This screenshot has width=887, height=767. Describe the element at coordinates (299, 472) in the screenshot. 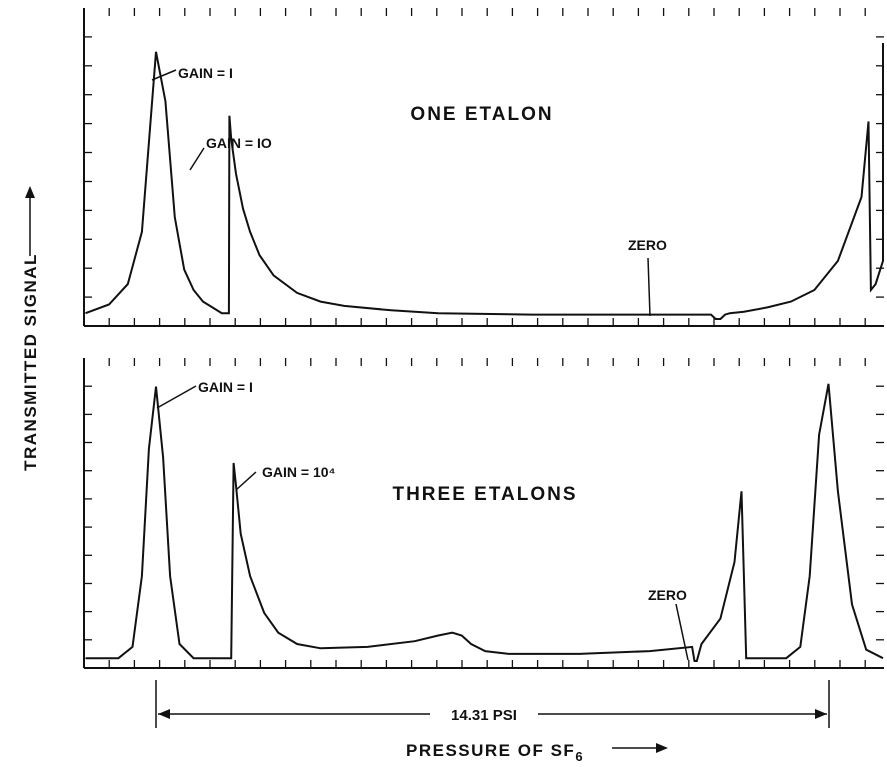

I see `annotation-gain-104-bottom: GAIN = 10⁴` at that location.